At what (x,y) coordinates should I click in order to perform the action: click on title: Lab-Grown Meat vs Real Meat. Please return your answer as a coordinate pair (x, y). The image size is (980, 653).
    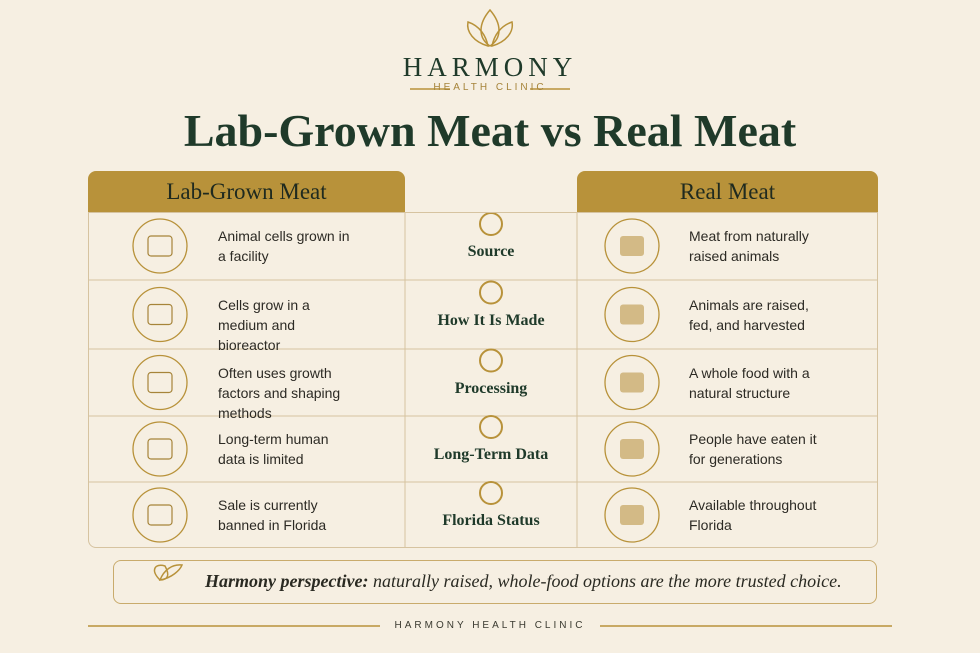
    Looking at the image, I should click on (490, 130).